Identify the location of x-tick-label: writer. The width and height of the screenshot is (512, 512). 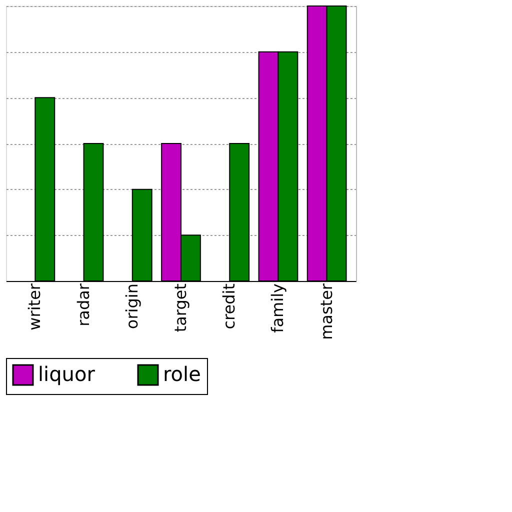
(34, 306).